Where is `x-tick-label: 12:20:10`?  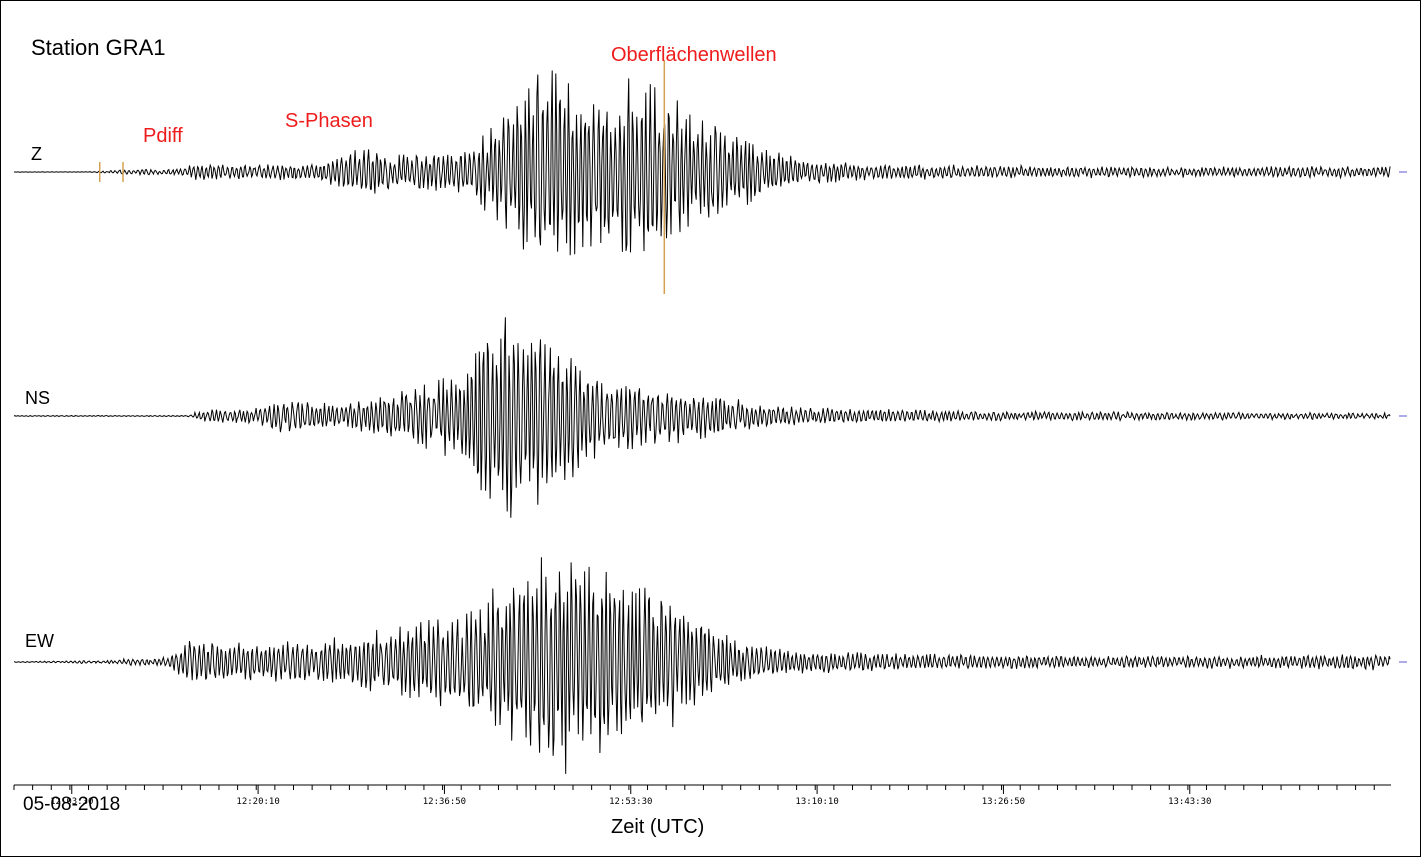 x-tick-label: 12:20:10 is located at coordinates (257, 802).